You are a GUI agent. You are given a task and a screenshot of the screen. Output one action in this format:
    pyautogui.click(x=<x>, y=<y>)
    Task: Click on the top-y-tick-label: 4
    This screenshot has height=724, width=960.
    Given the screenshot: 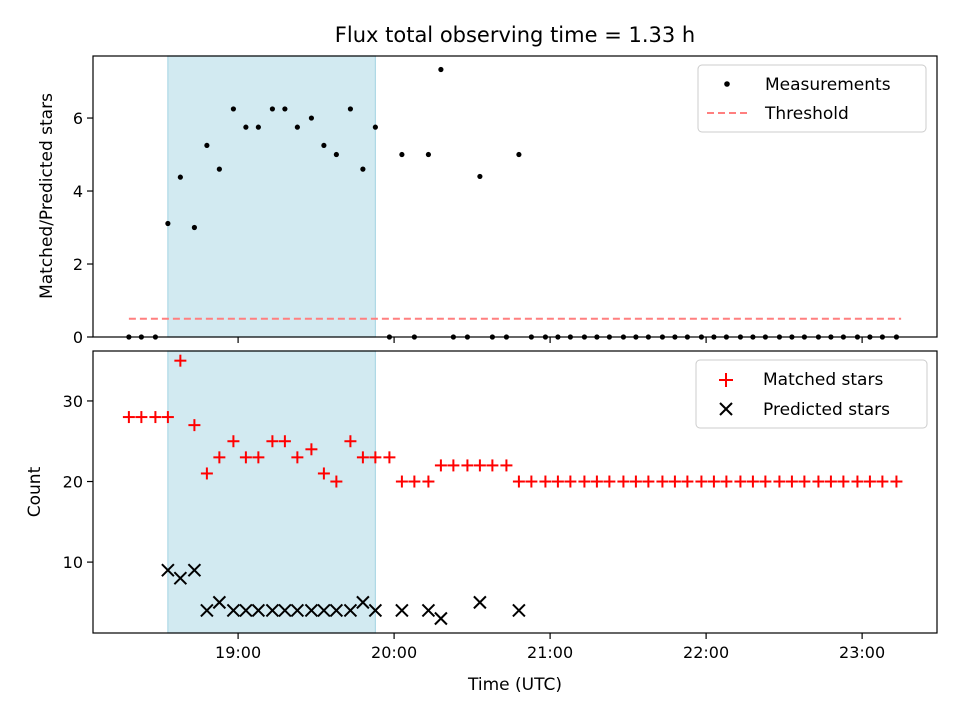 What is the action you would take?
    pyautogui.click(x=78, y=191)
    